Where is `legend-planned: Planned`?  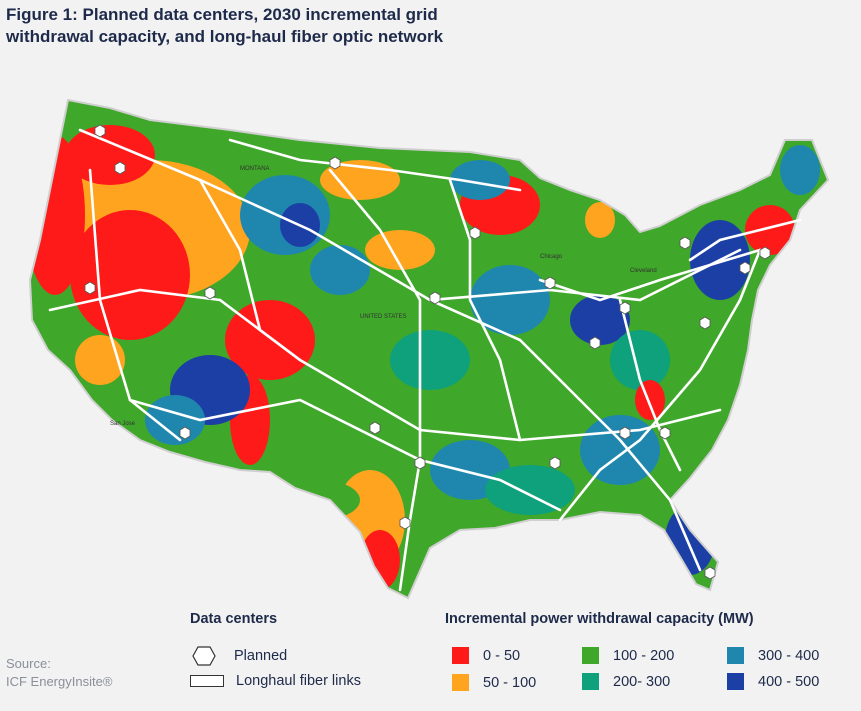
legend-planned: Planned is located at coordinates (239, 656).